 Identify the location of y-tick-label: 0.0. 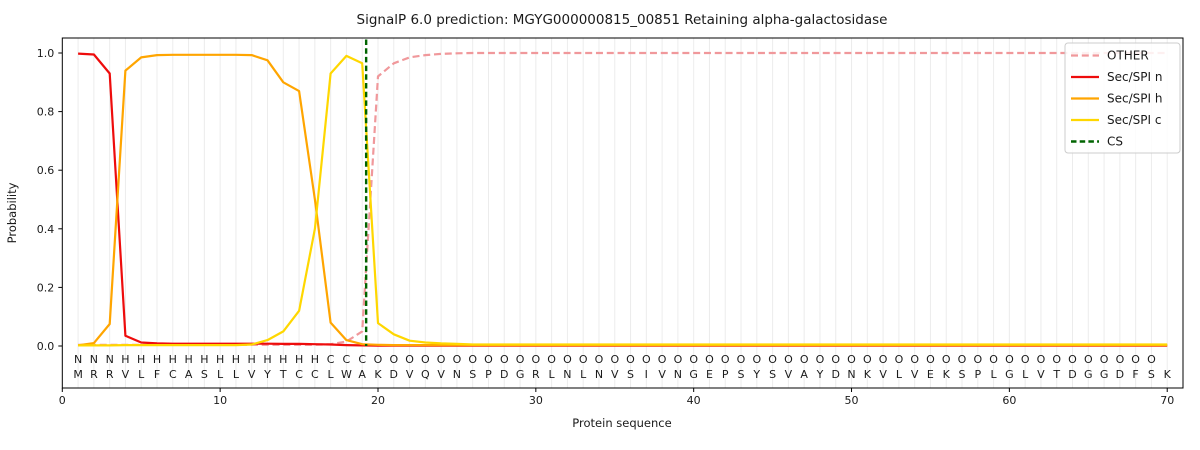
(46, 346).